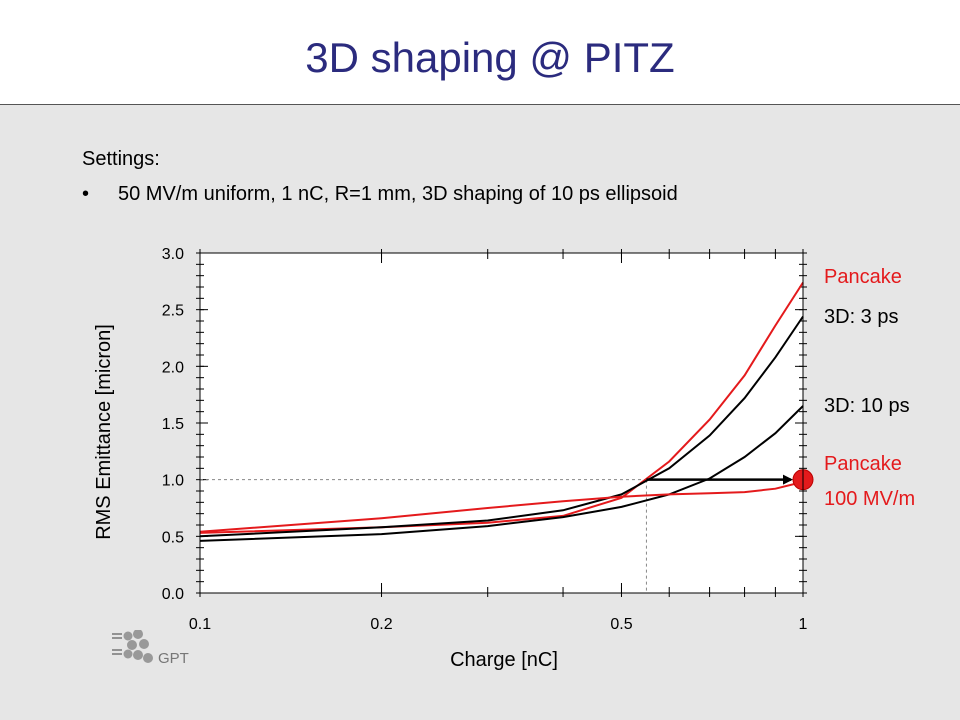 The image size is (960, 720). What do you see at coordinates (173, 311) in the screenshot?
I see `y-tick-label: 2.5` at bounding box center [173, 311].